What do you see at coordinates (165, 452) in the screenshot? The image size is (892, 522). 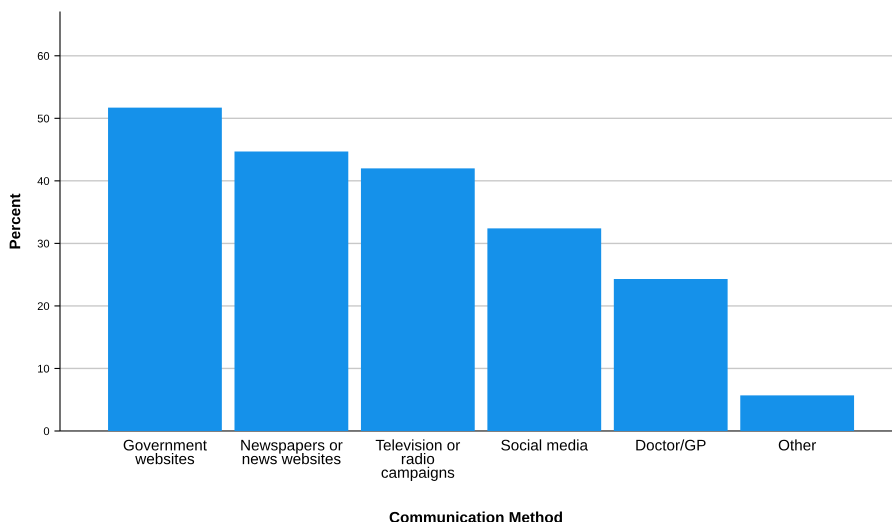 I see `x-tick-label: Government websites` at bounding box center [165, 452].